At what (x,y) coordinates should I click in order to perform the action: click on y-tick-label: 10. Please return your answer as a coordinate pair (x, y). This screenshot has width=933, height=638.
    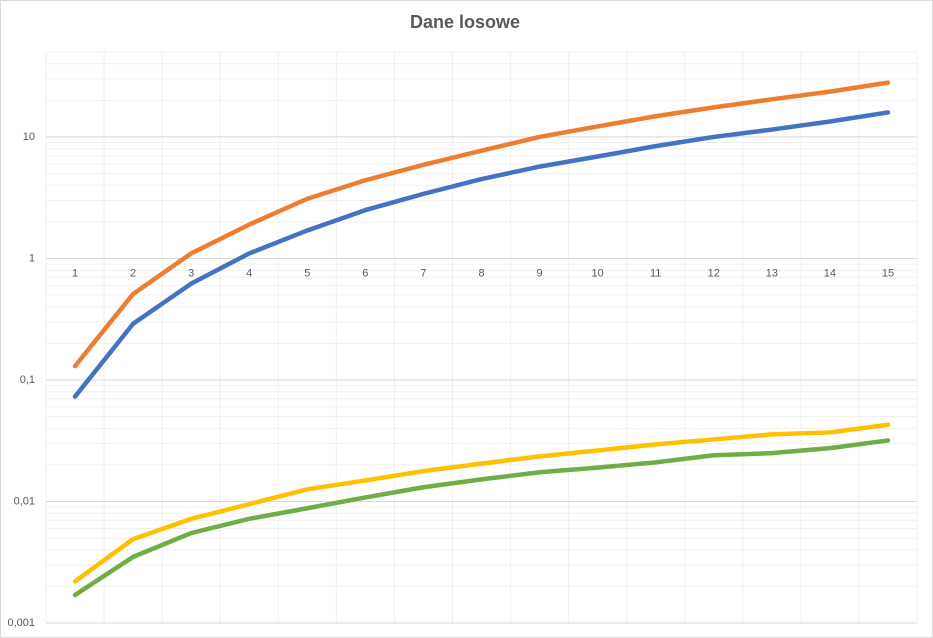
    Looking at the image, I should click on (29, 137).